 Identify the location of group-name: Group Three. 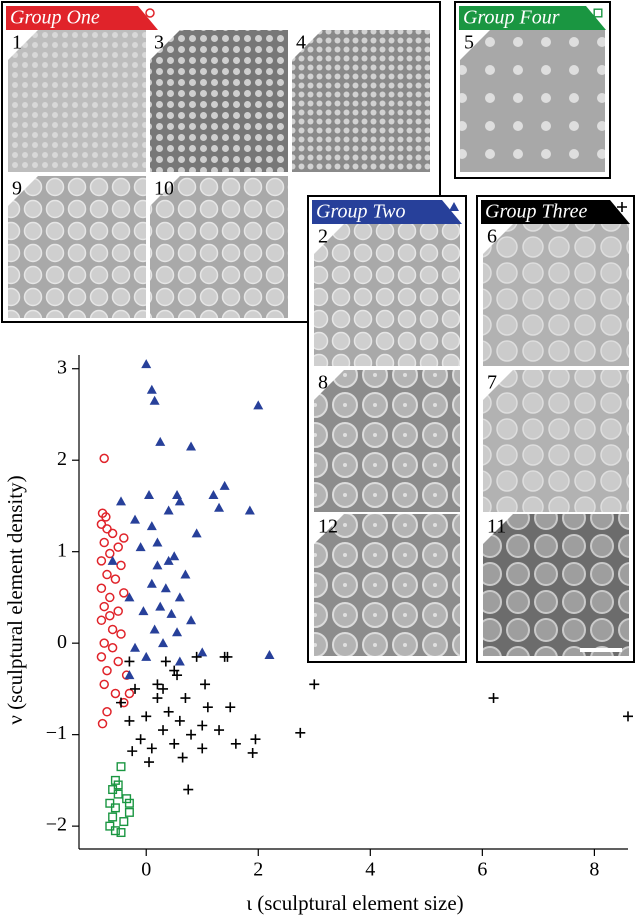
(536, 212).